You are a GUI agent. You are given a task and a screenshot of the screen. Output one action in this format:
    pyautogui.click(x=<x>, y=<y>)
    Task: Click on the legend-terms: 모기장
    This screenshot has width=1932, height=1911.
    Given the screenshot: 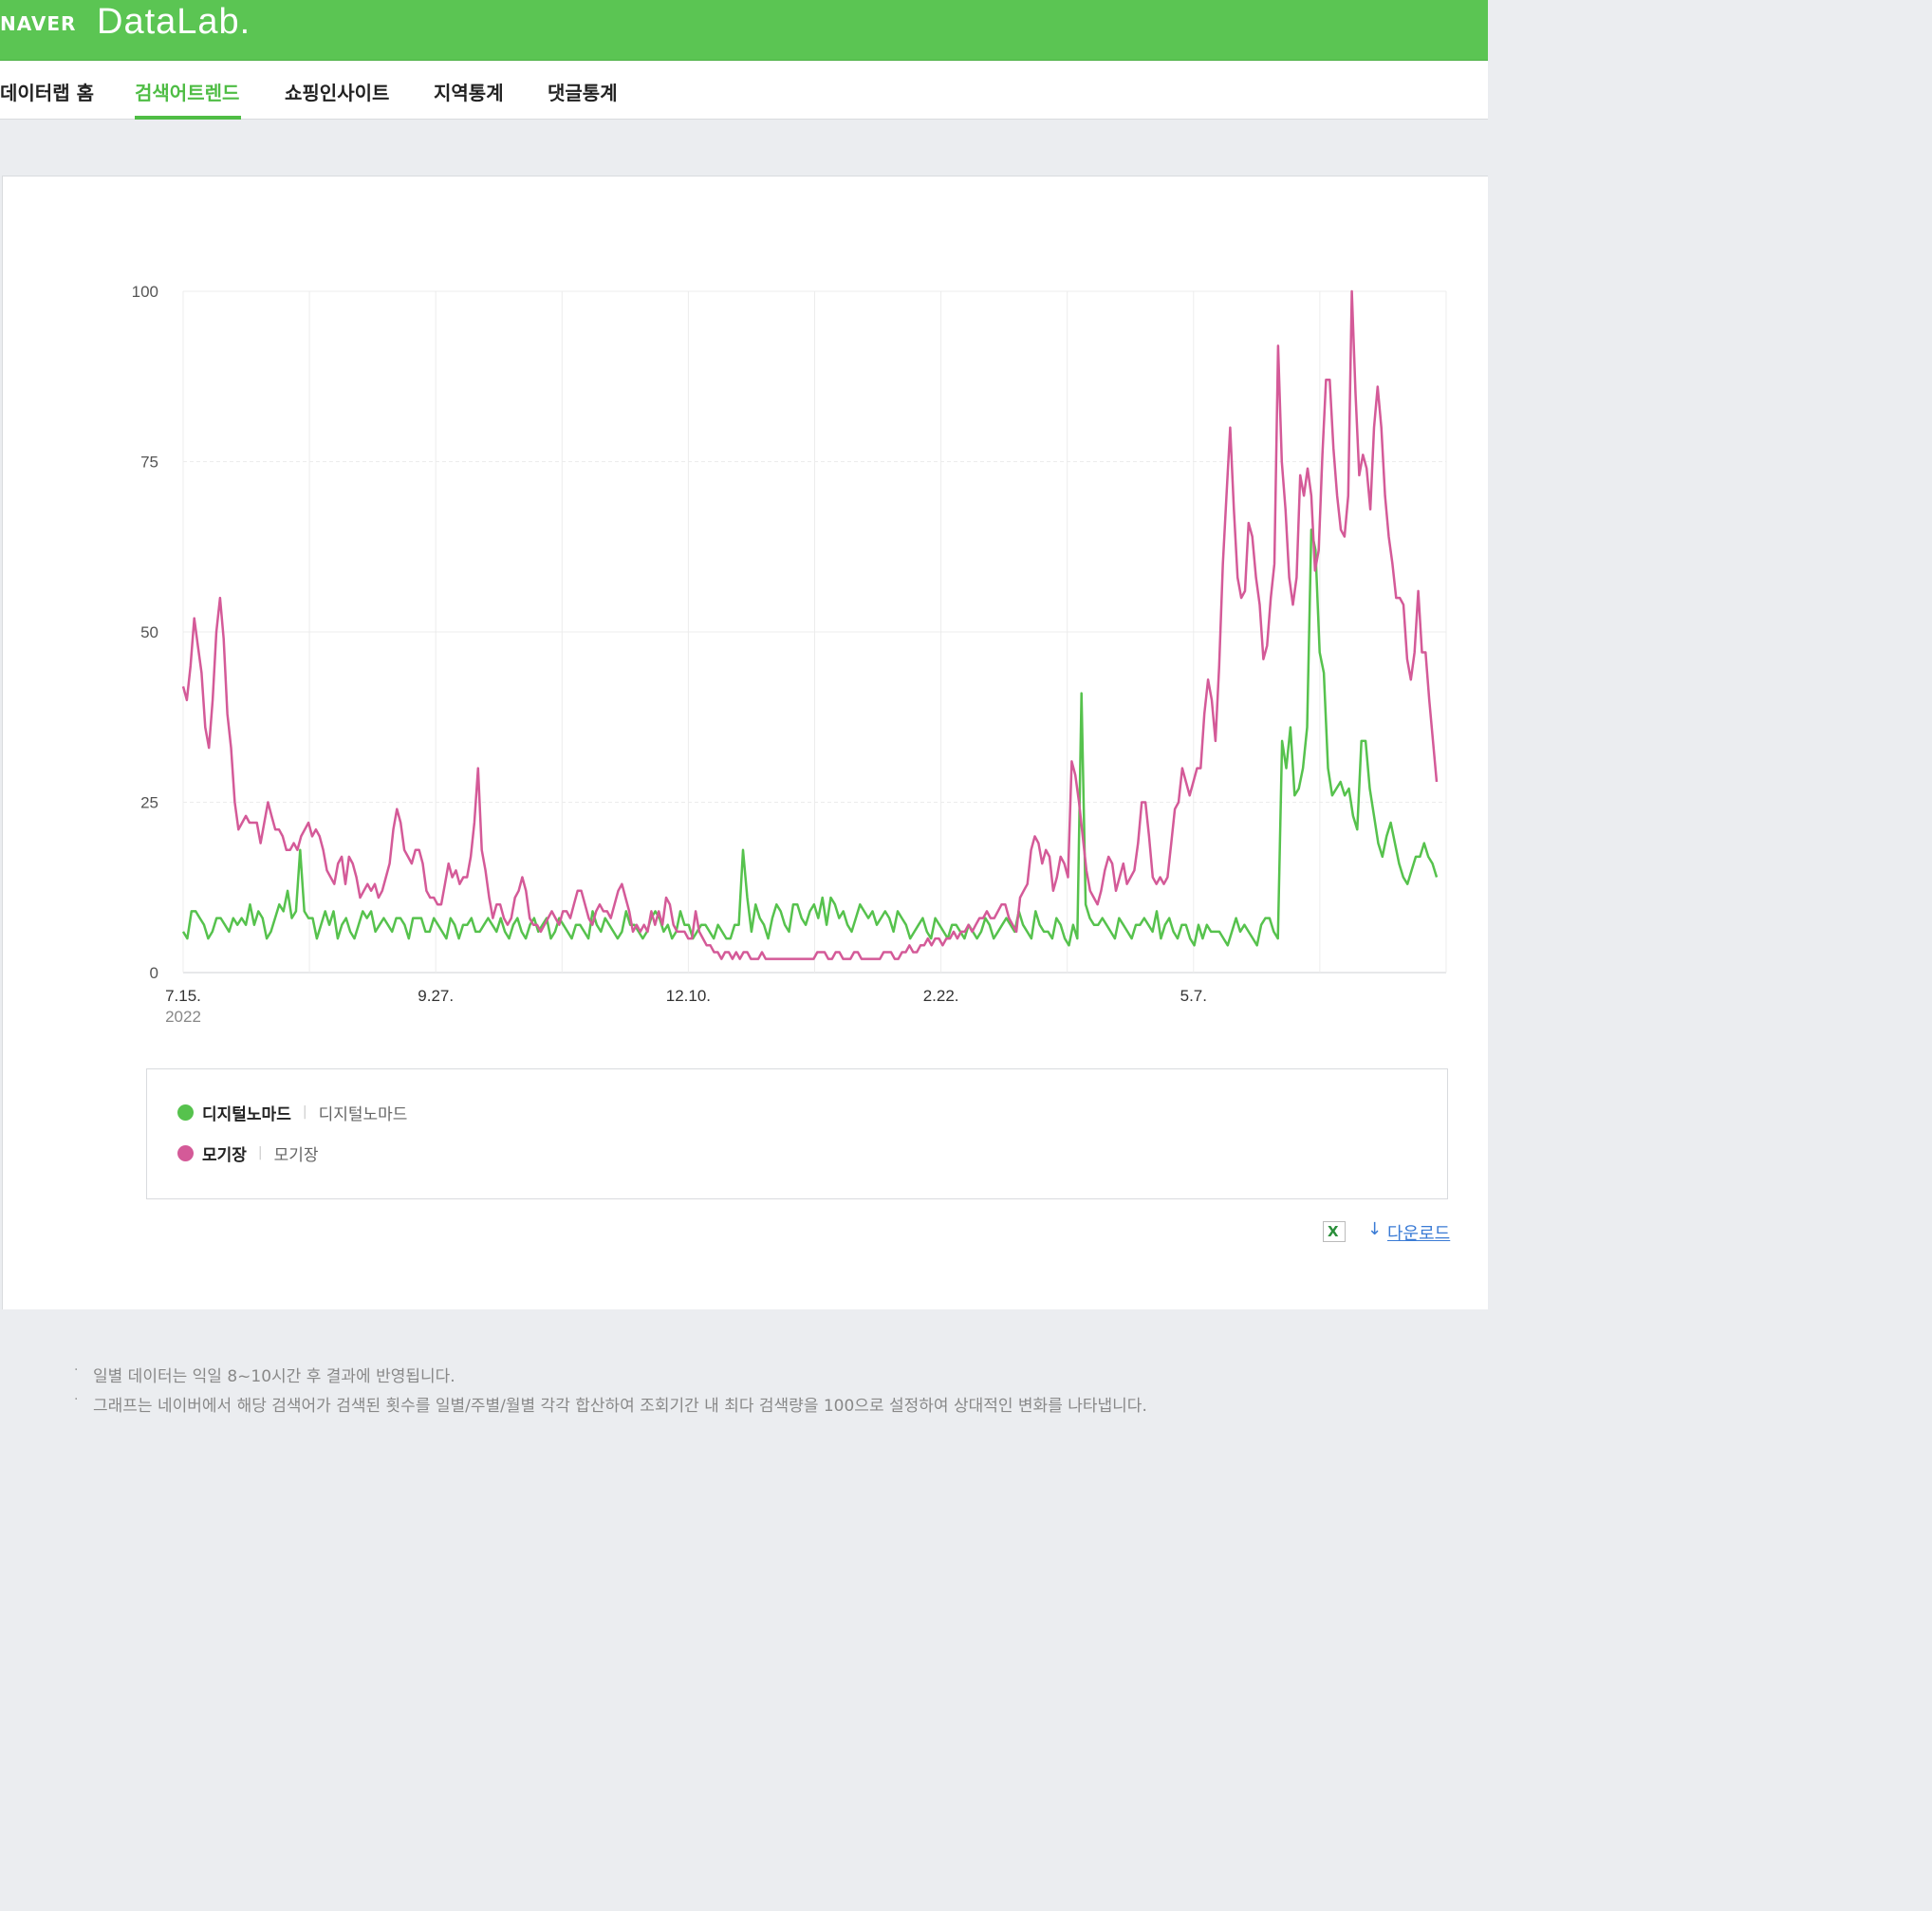 What is the action you would take?
    pyautogui.click(x=296, y=1155)
    